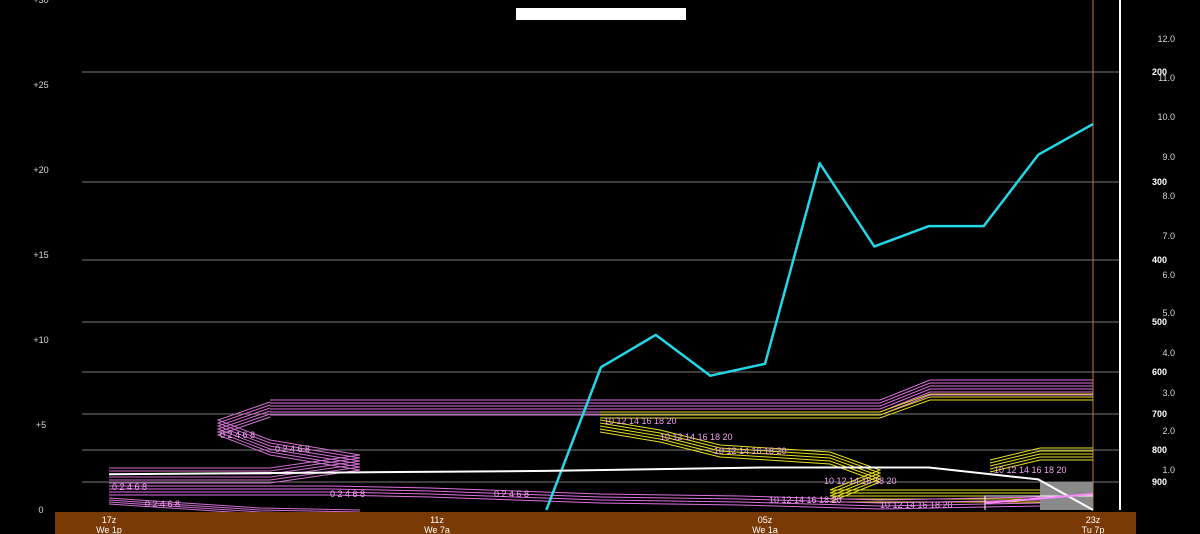 The width and height of the screenshot is (1200, 534). What do you see at coordinates (1168, 313) in the screenshot?
I see `right-tick-label: 5.0` at bounding box center [1168, 313].